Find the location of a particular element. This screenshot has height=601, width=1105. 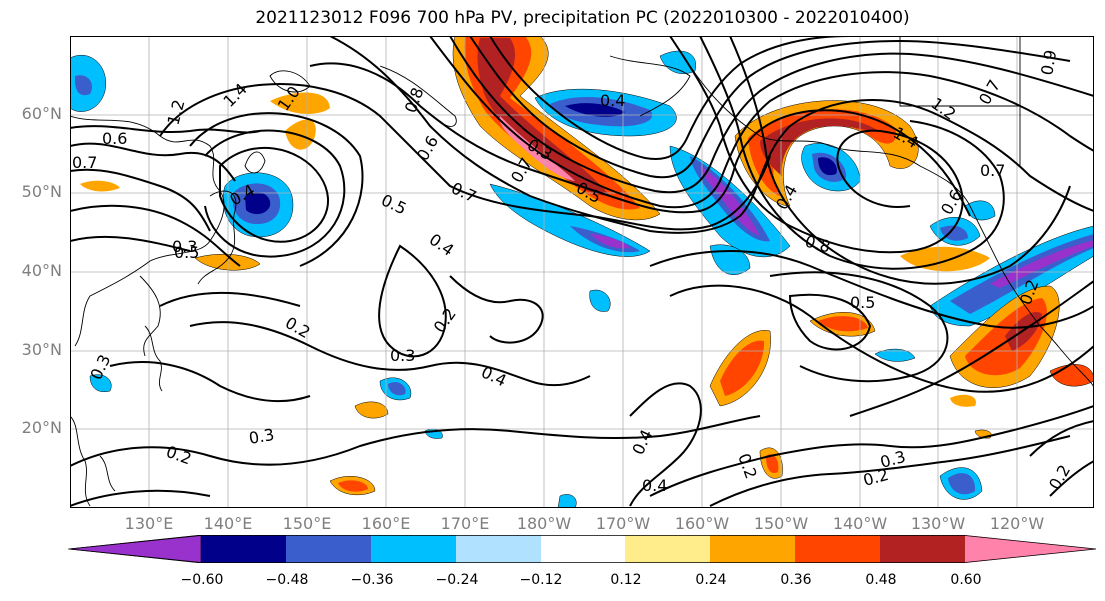

lon-label-140w: 140°W is located at coordinates (860, 523).